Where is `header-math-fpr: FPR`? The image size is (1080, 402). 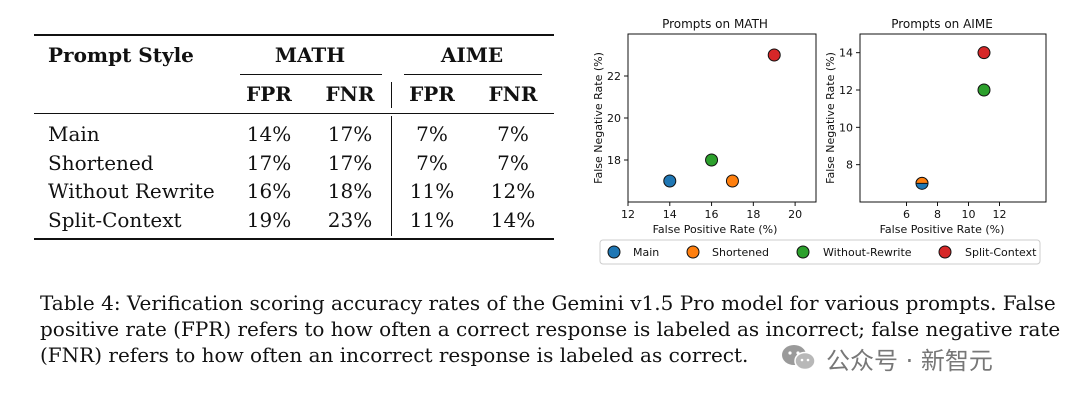 header-math-fpr: FPR is located at coordinates (269, 94).